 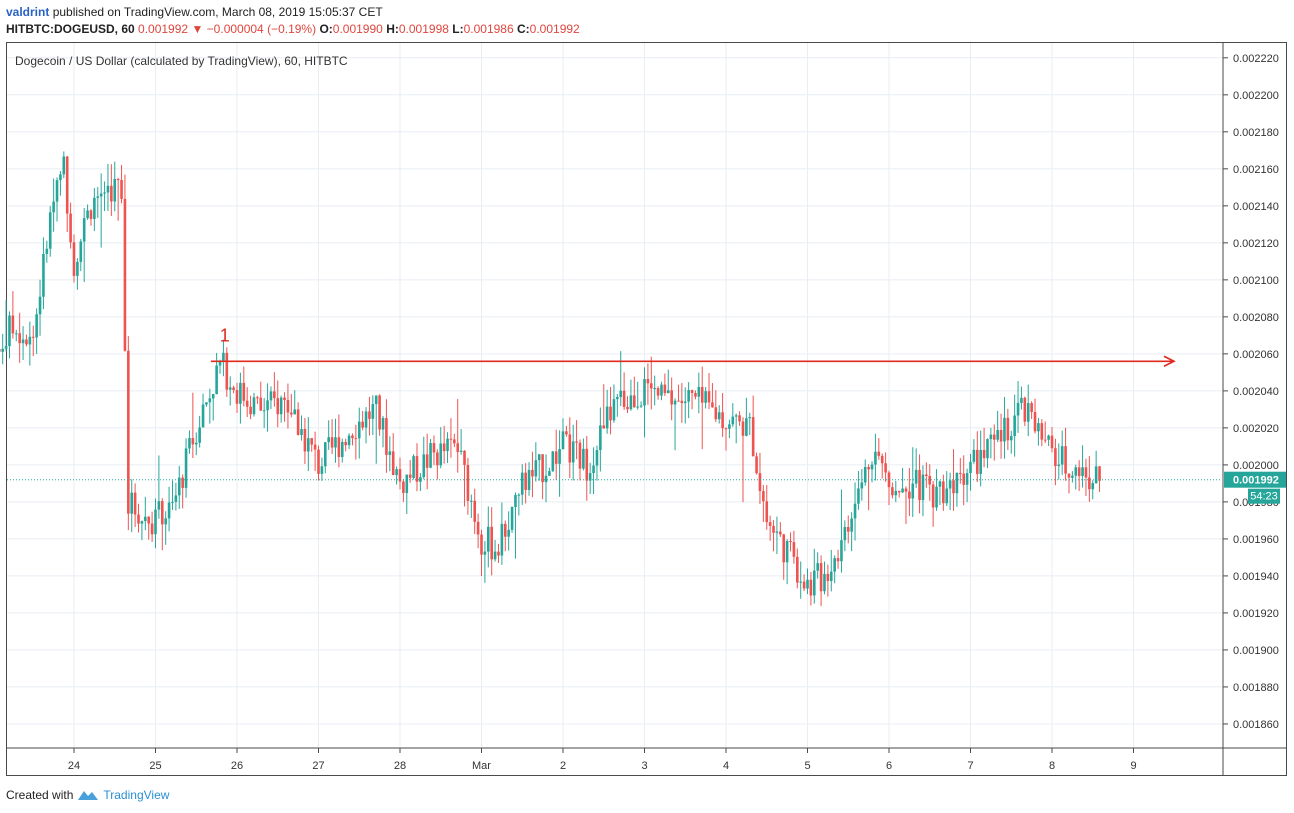 I want to click on y-tick-label: 0.002020, so click(x=1256, y=429).